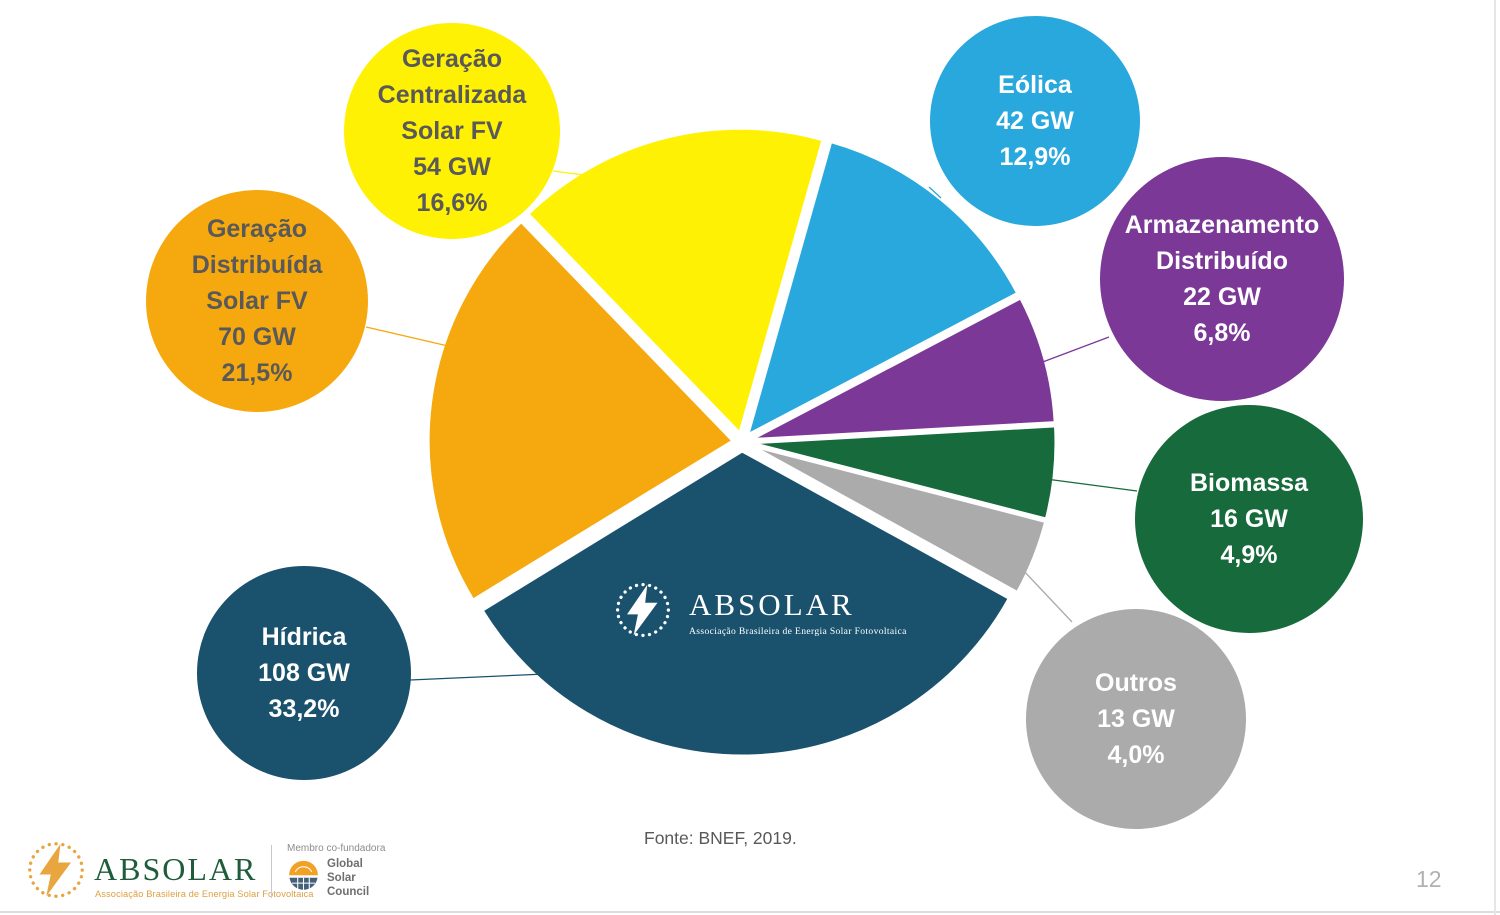 Image resolution: width=1500 pixels, height=915 pixels. I want to click on bubble-pct-value: 12,9%, so click(1035, 157).